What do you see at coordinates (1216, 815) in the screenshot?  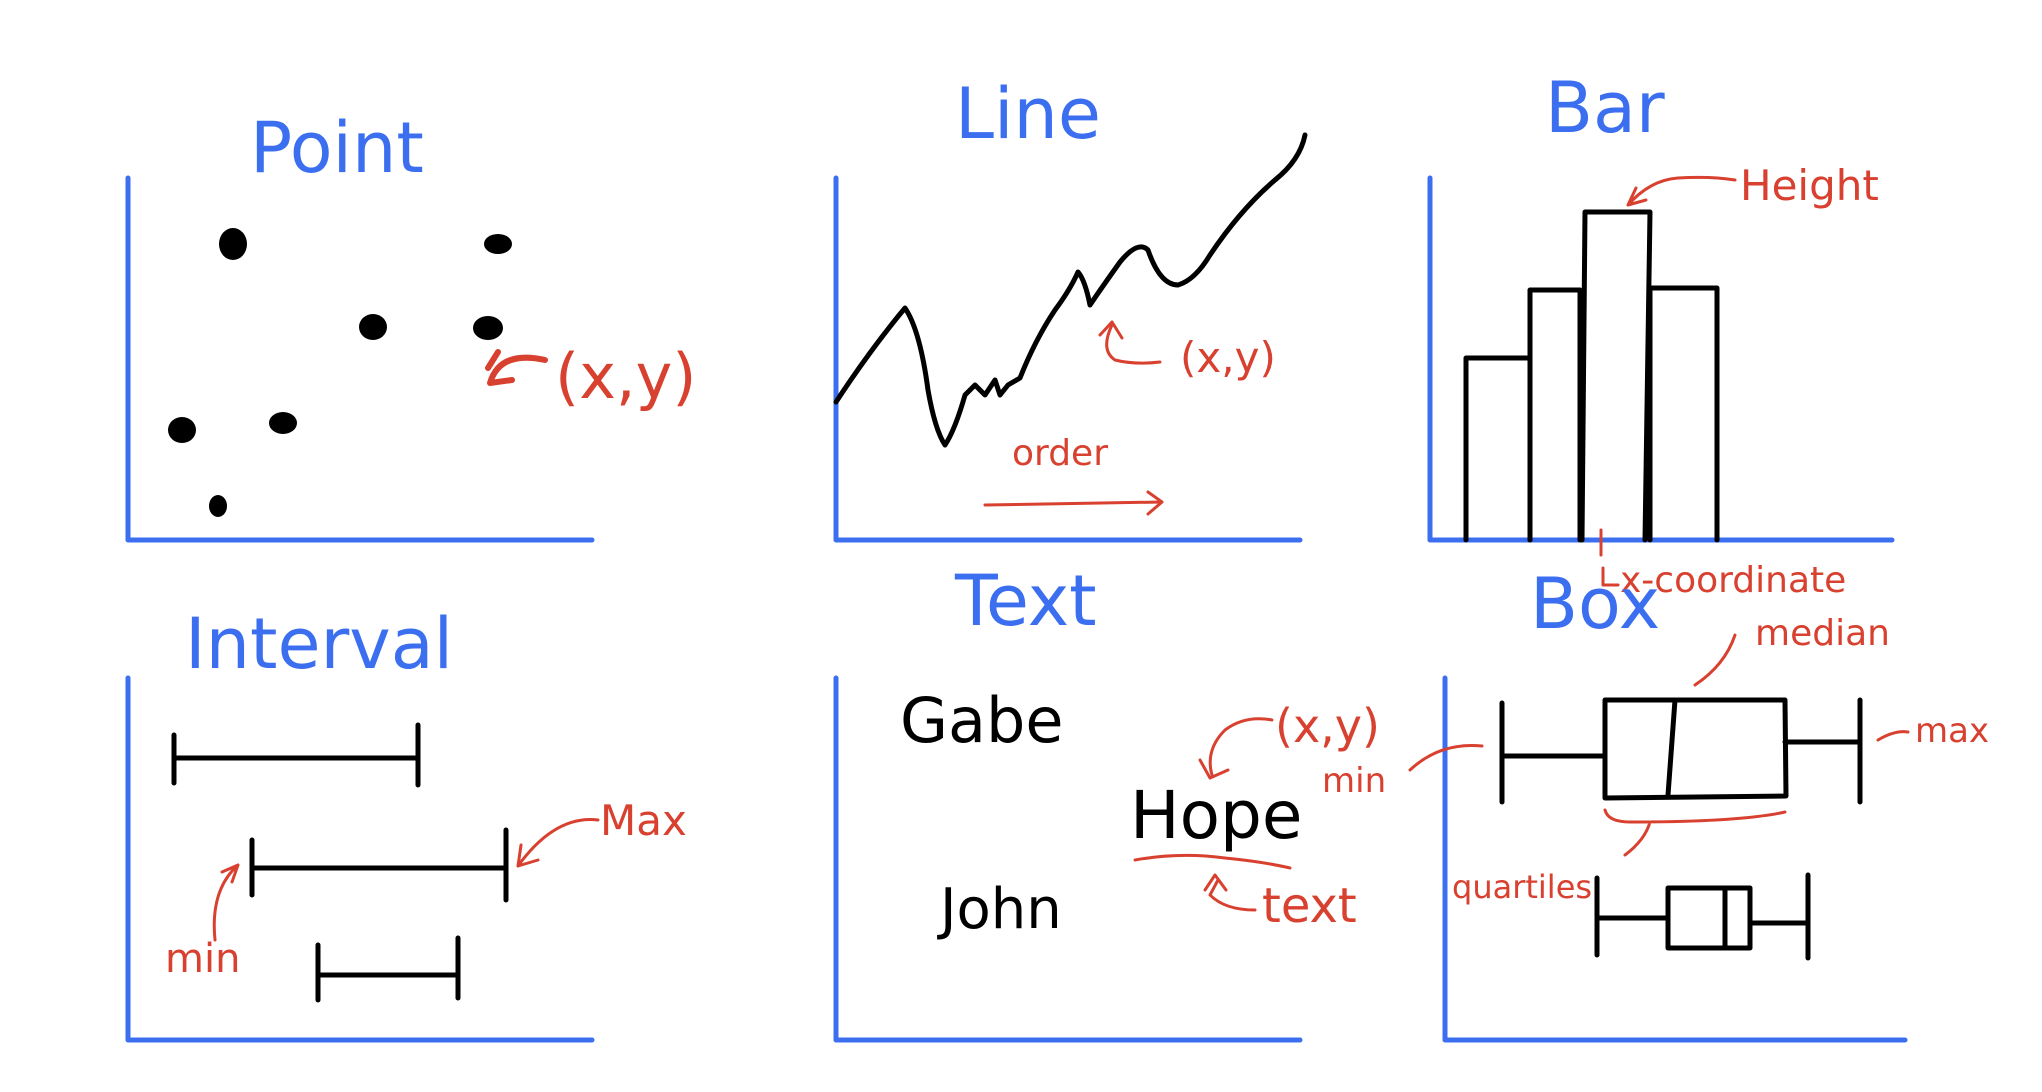 I see `text-word: Hope` at bounding box center [1216, 815].